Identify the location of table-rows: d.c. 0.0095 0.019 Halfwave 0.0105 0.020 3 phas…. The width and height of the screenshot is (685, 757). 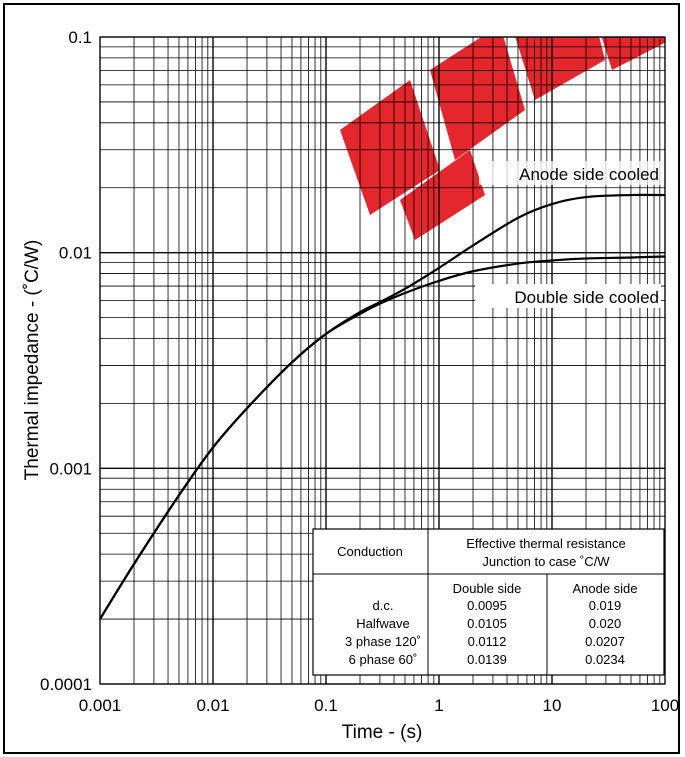
(485, 632).